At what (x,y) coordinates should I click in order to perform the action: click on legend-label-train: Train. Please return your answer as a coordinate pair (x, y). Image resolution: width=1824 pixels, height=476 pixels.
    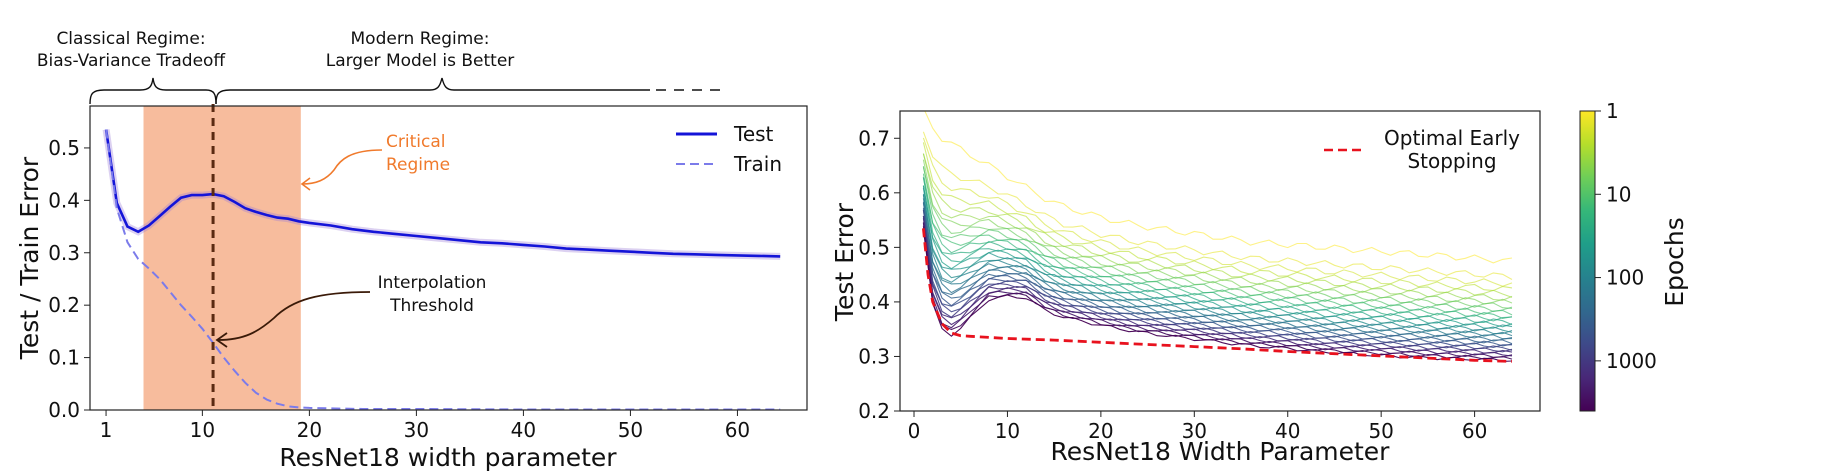
    Looking at the image, I should click on (757, 164).